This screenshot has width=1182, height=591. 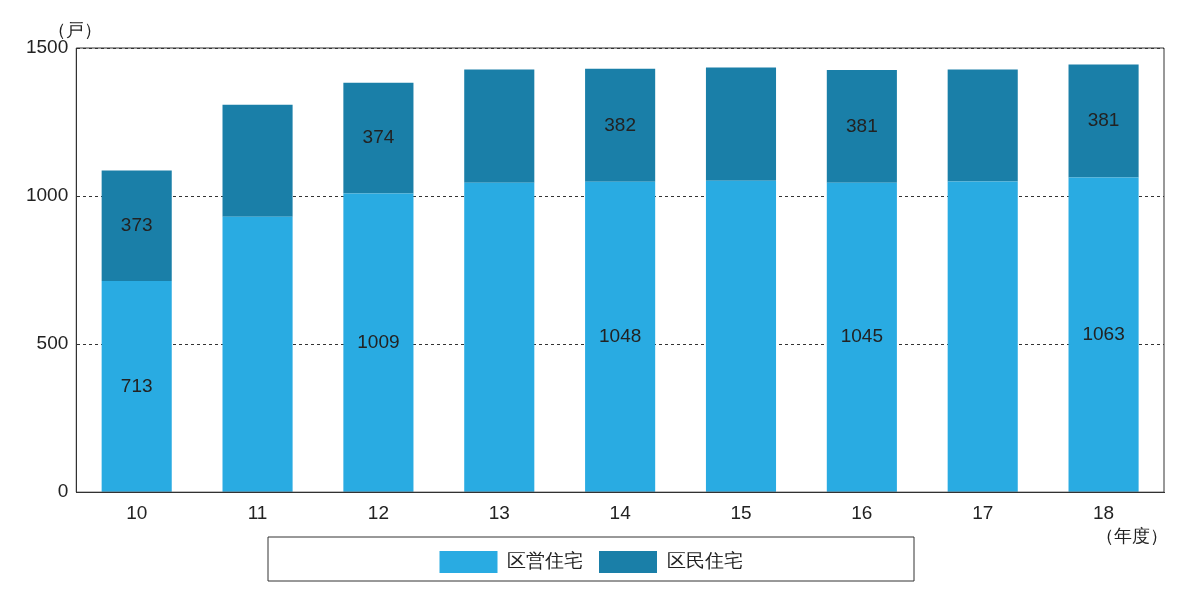 I want to click on x-axis-title: （年度）, so click(x=1132, y=536).